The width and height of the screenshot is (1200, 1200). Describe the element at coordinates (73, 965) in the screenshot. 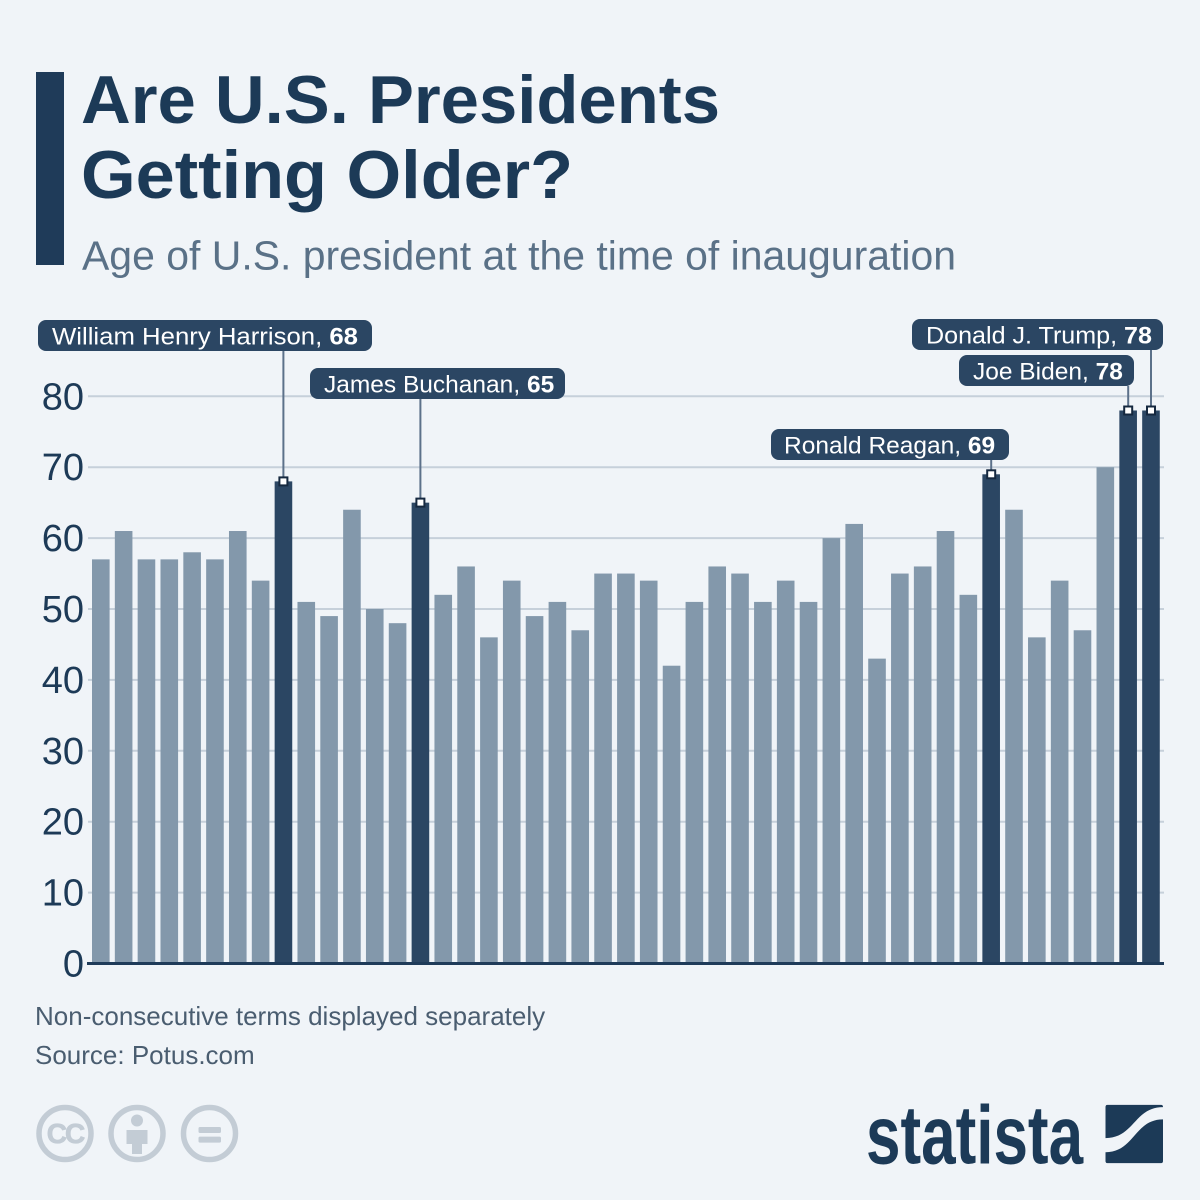

I see `svg-text: 0` at that location.